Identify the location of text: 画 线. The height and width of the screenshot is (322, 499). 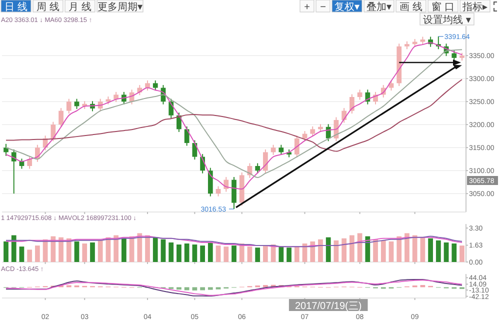
(411, 7).